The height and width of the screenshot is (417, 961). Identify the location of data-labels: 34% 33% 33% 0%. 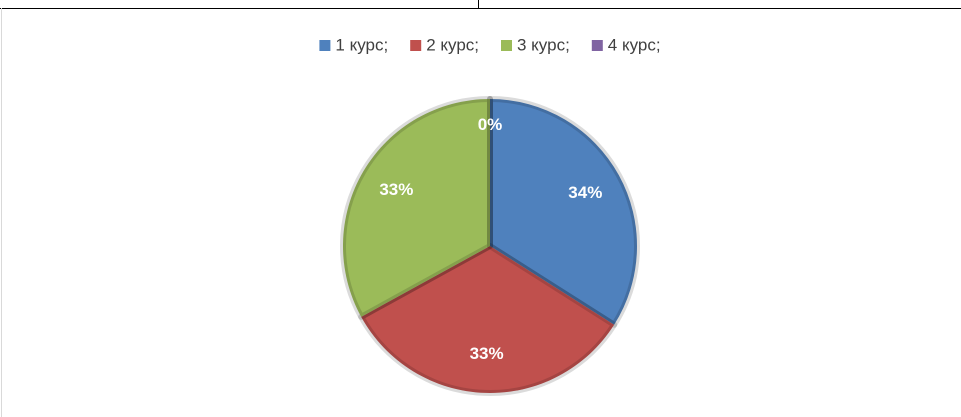
(490, 239).